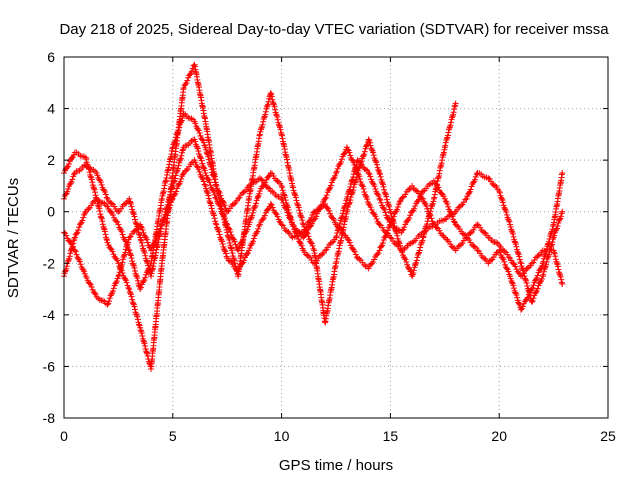 The width and height of the screenshot is (640, 480). What do you see at coordinates (391, 436) in the screenshot?
I see `x-tick-label: 15` at bounding box center [391, 436].